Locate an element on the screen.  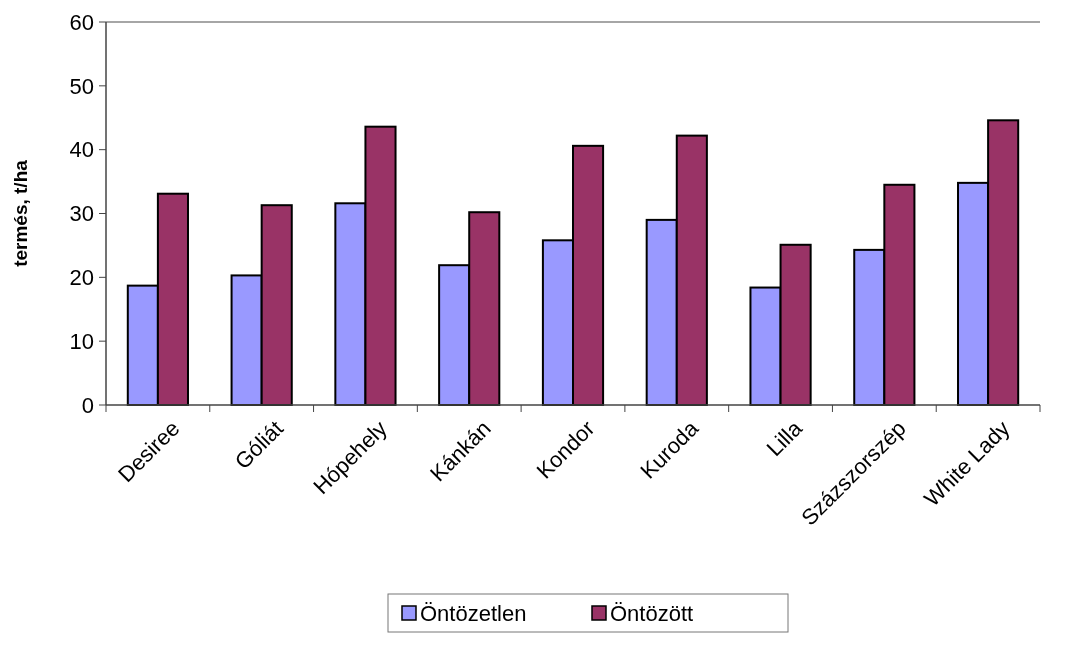
y-tick-label: 20 is located at coordinates (81, 278).